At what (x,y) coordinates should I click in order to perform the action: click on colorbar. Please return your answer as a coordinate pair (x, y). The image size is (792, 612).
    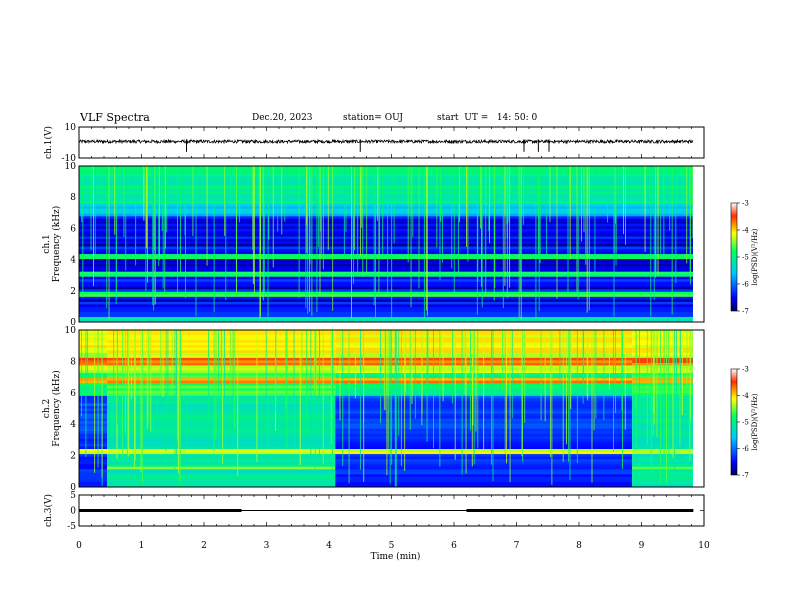
    Looking at the image, I should click on (734, 422).